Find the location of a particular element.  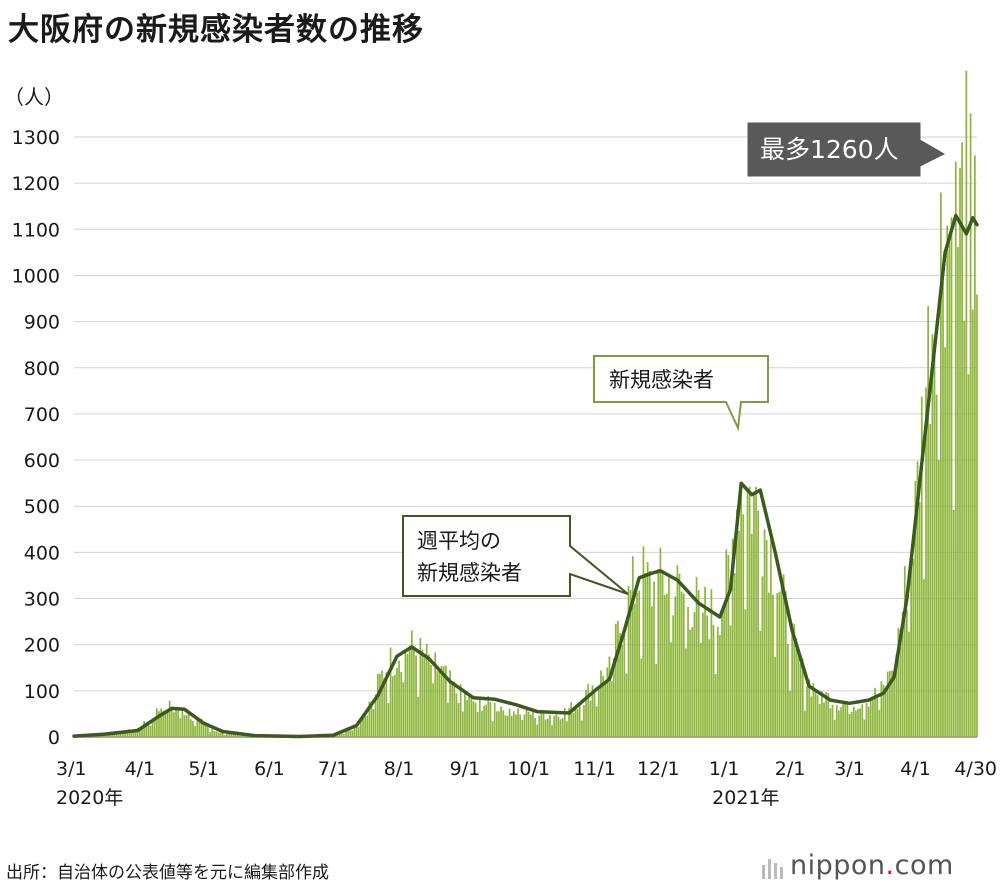

x-tick-label: 11/1 is located at coordinates (594, 769).